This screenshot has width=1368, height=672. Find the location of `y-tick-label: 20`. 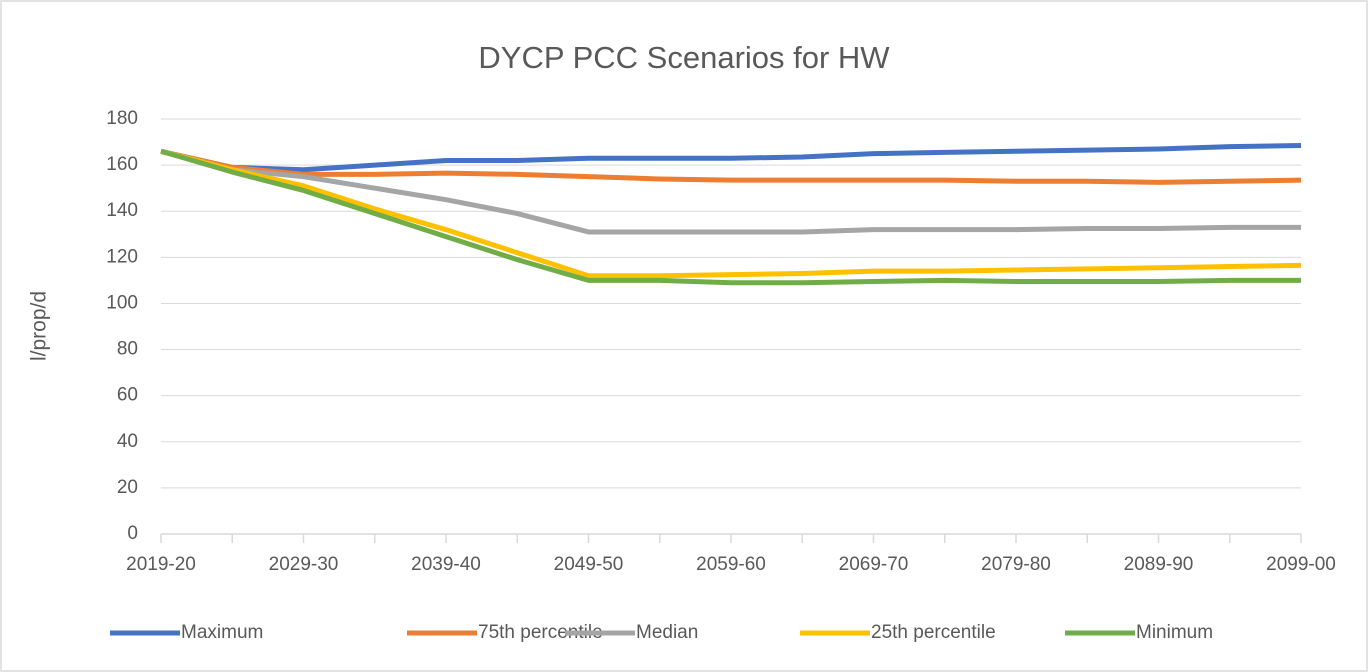

y-tick-label: 20 is located at coordinates (127, 487).